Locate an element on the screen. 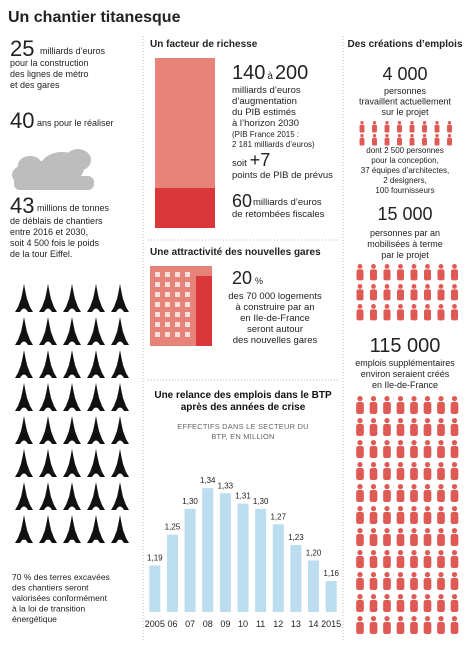  value-label: 1,27 is located at coordinates (278, 516).